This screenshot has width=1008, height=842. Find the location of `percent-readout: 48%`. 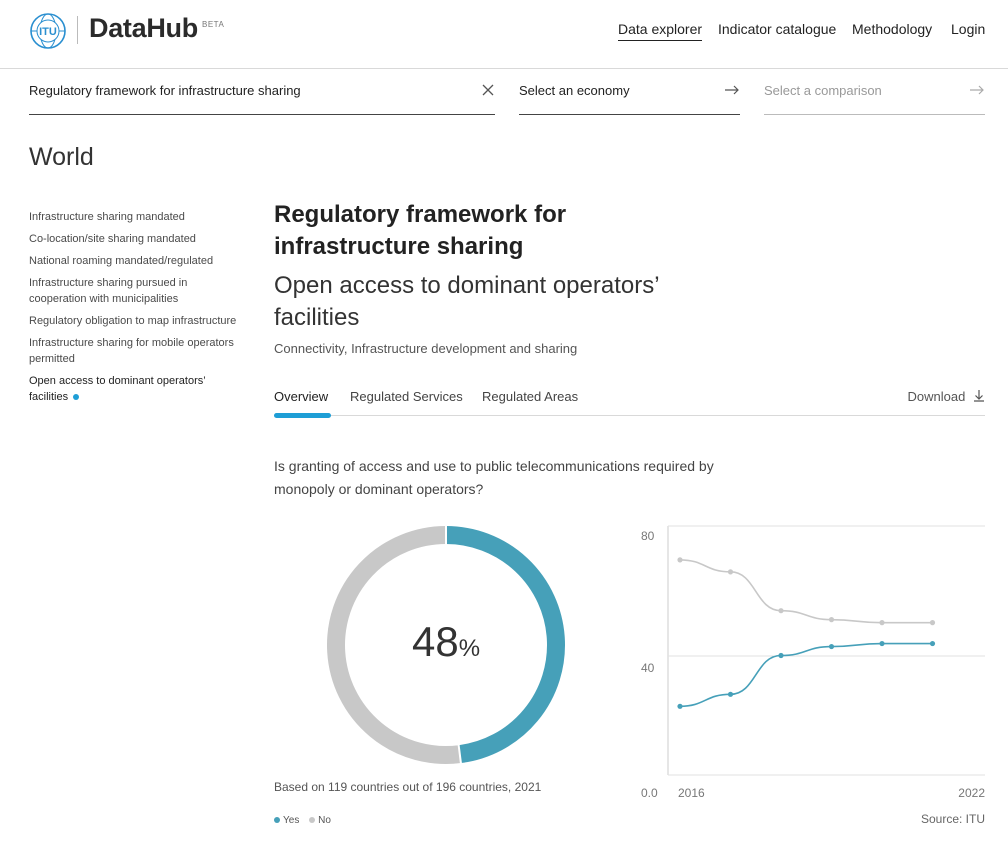

percent-readout: 48% is located at coordinates (446, 642).